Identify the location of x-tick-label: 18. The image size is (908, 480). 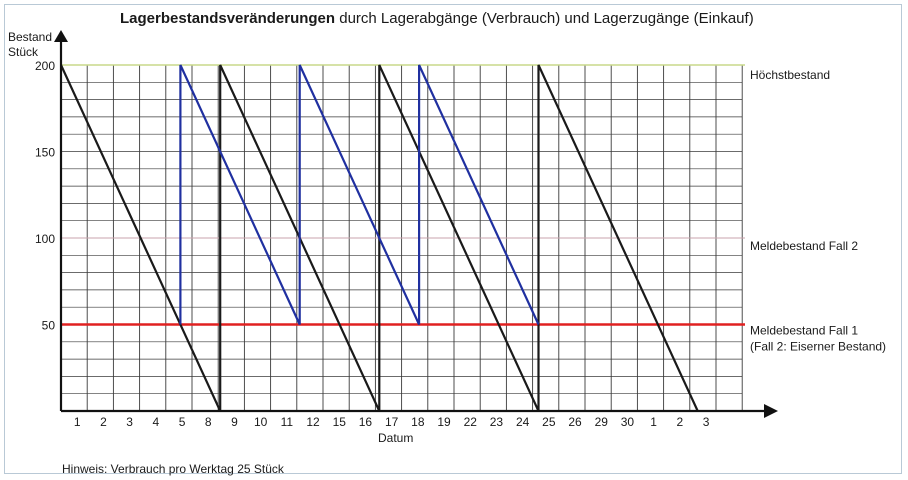
(418, 422).